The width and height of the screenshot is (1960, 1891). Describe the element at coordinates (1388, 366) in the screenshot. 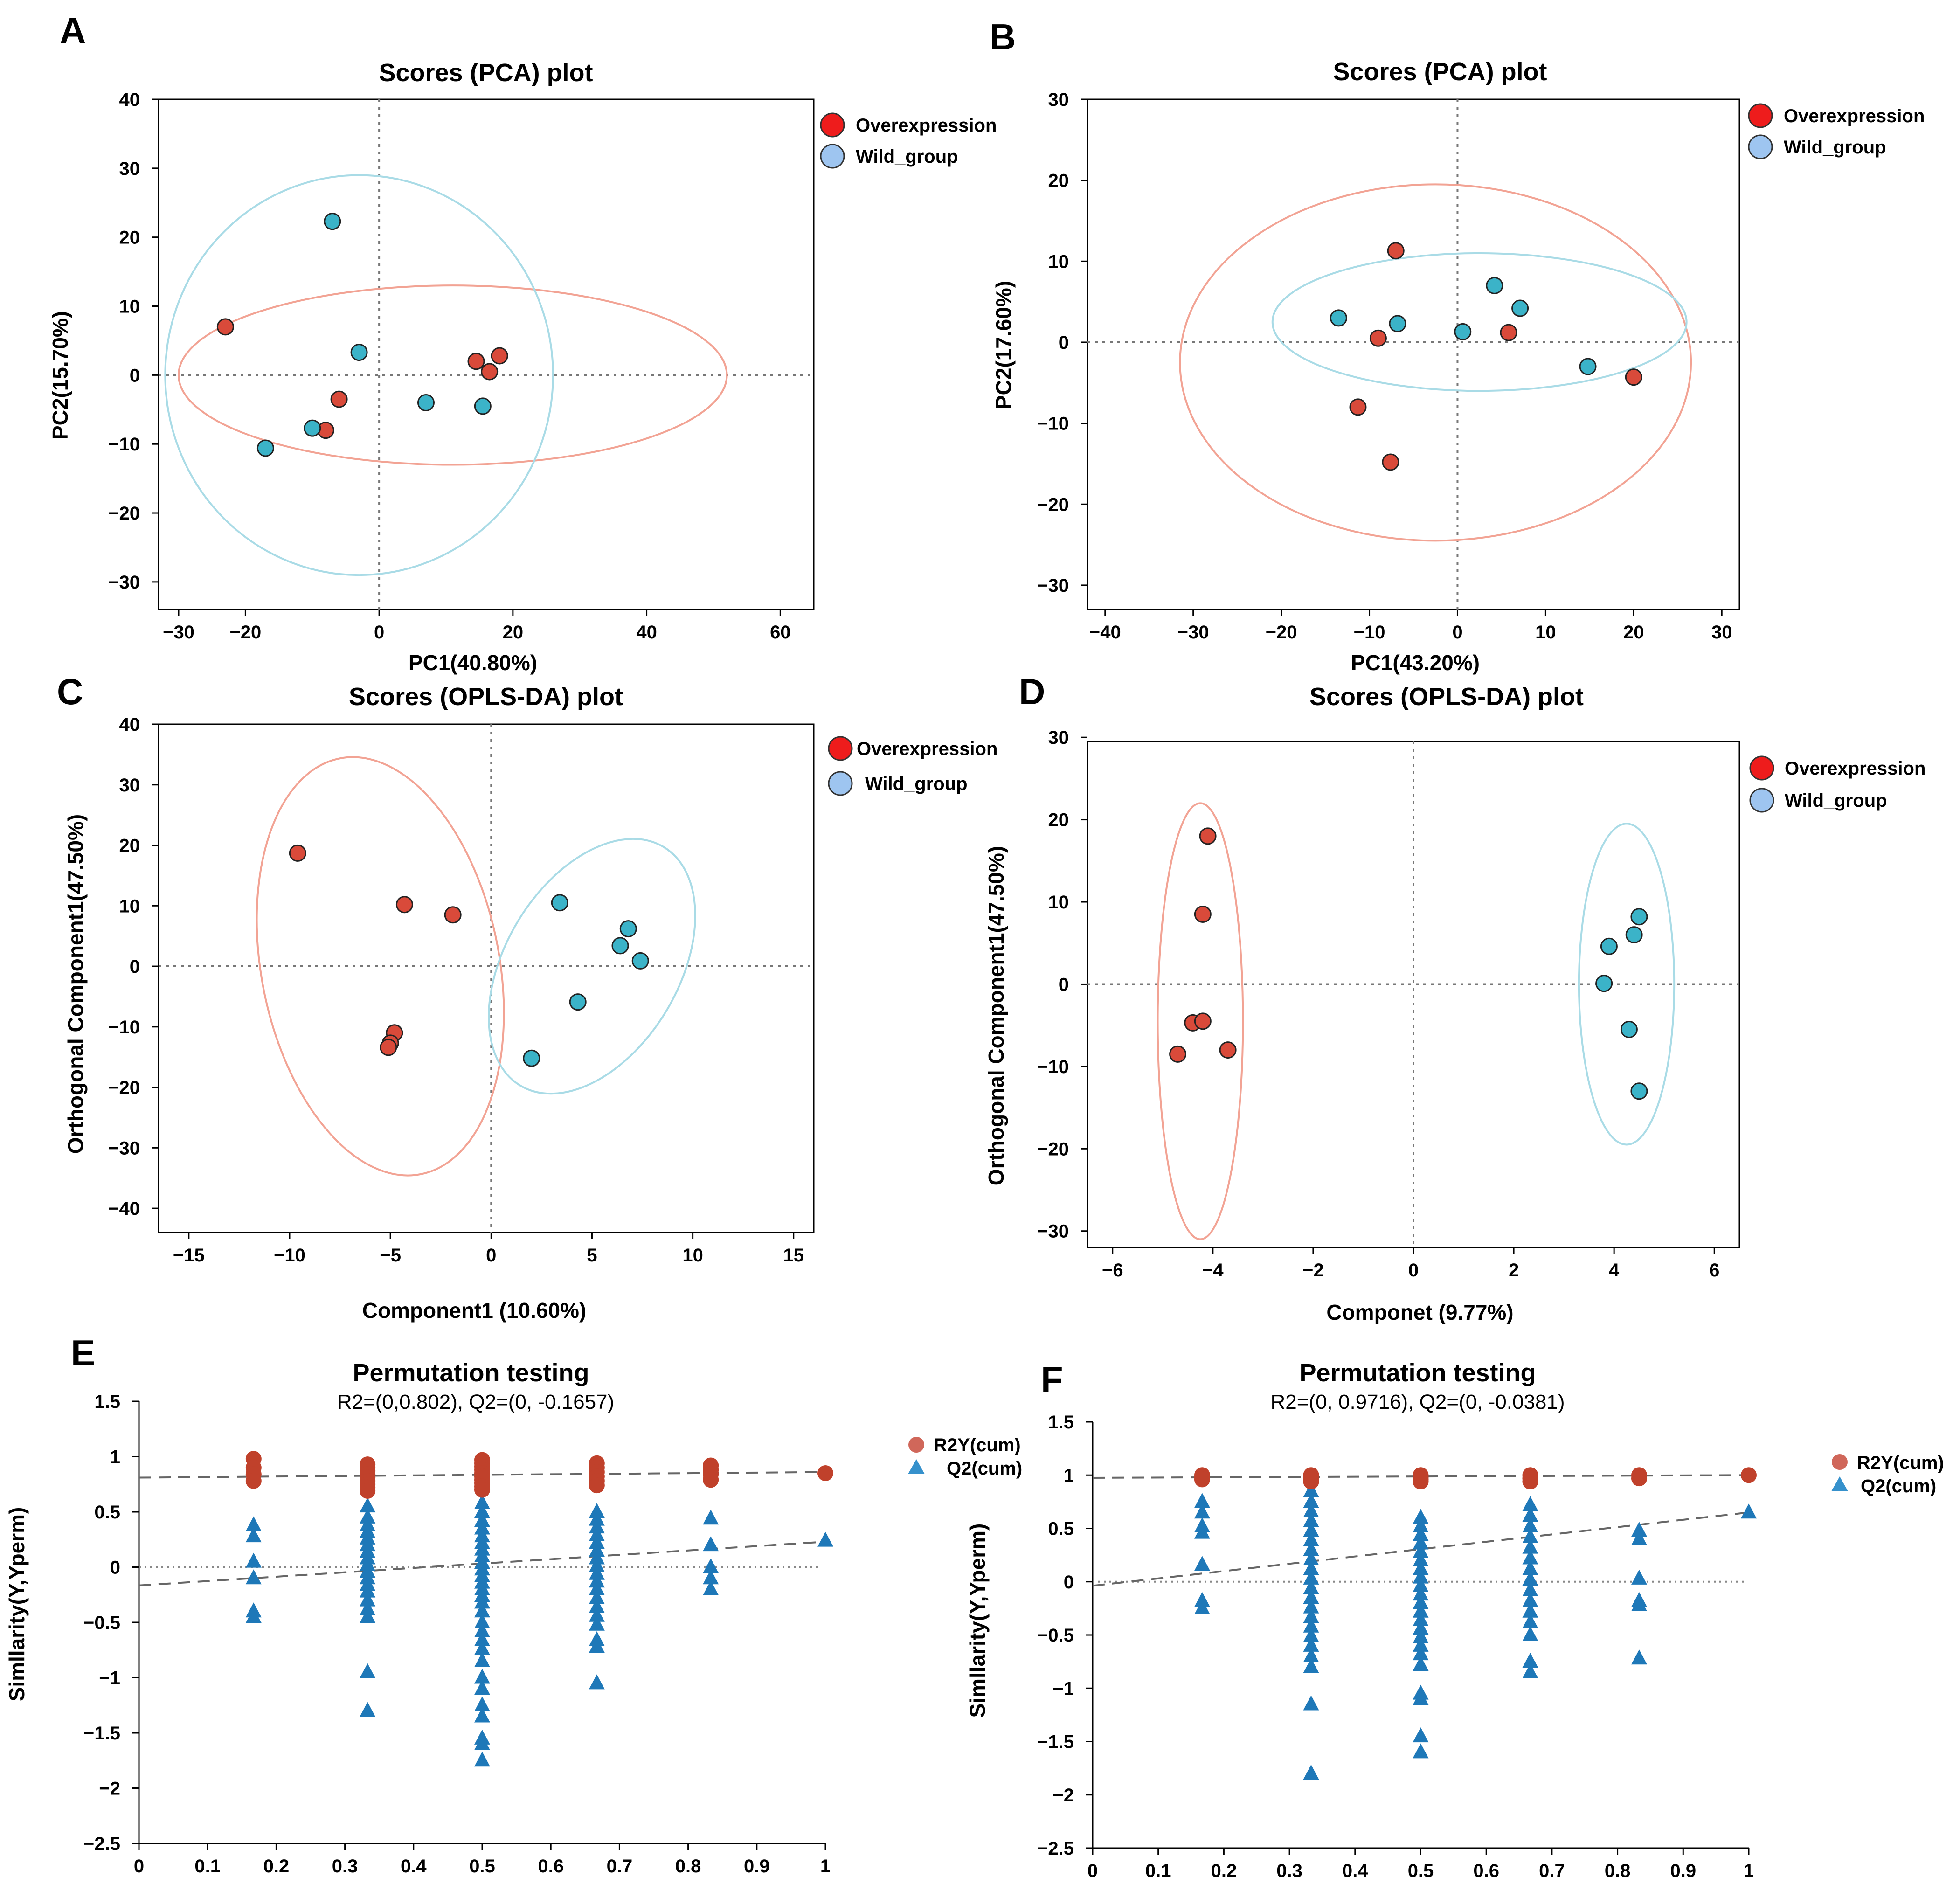

I see `panel-b-plot-area: −40 −30 −20 −10 0 10 20 30 30 20 10 0 −10 −20 −30` at that location.